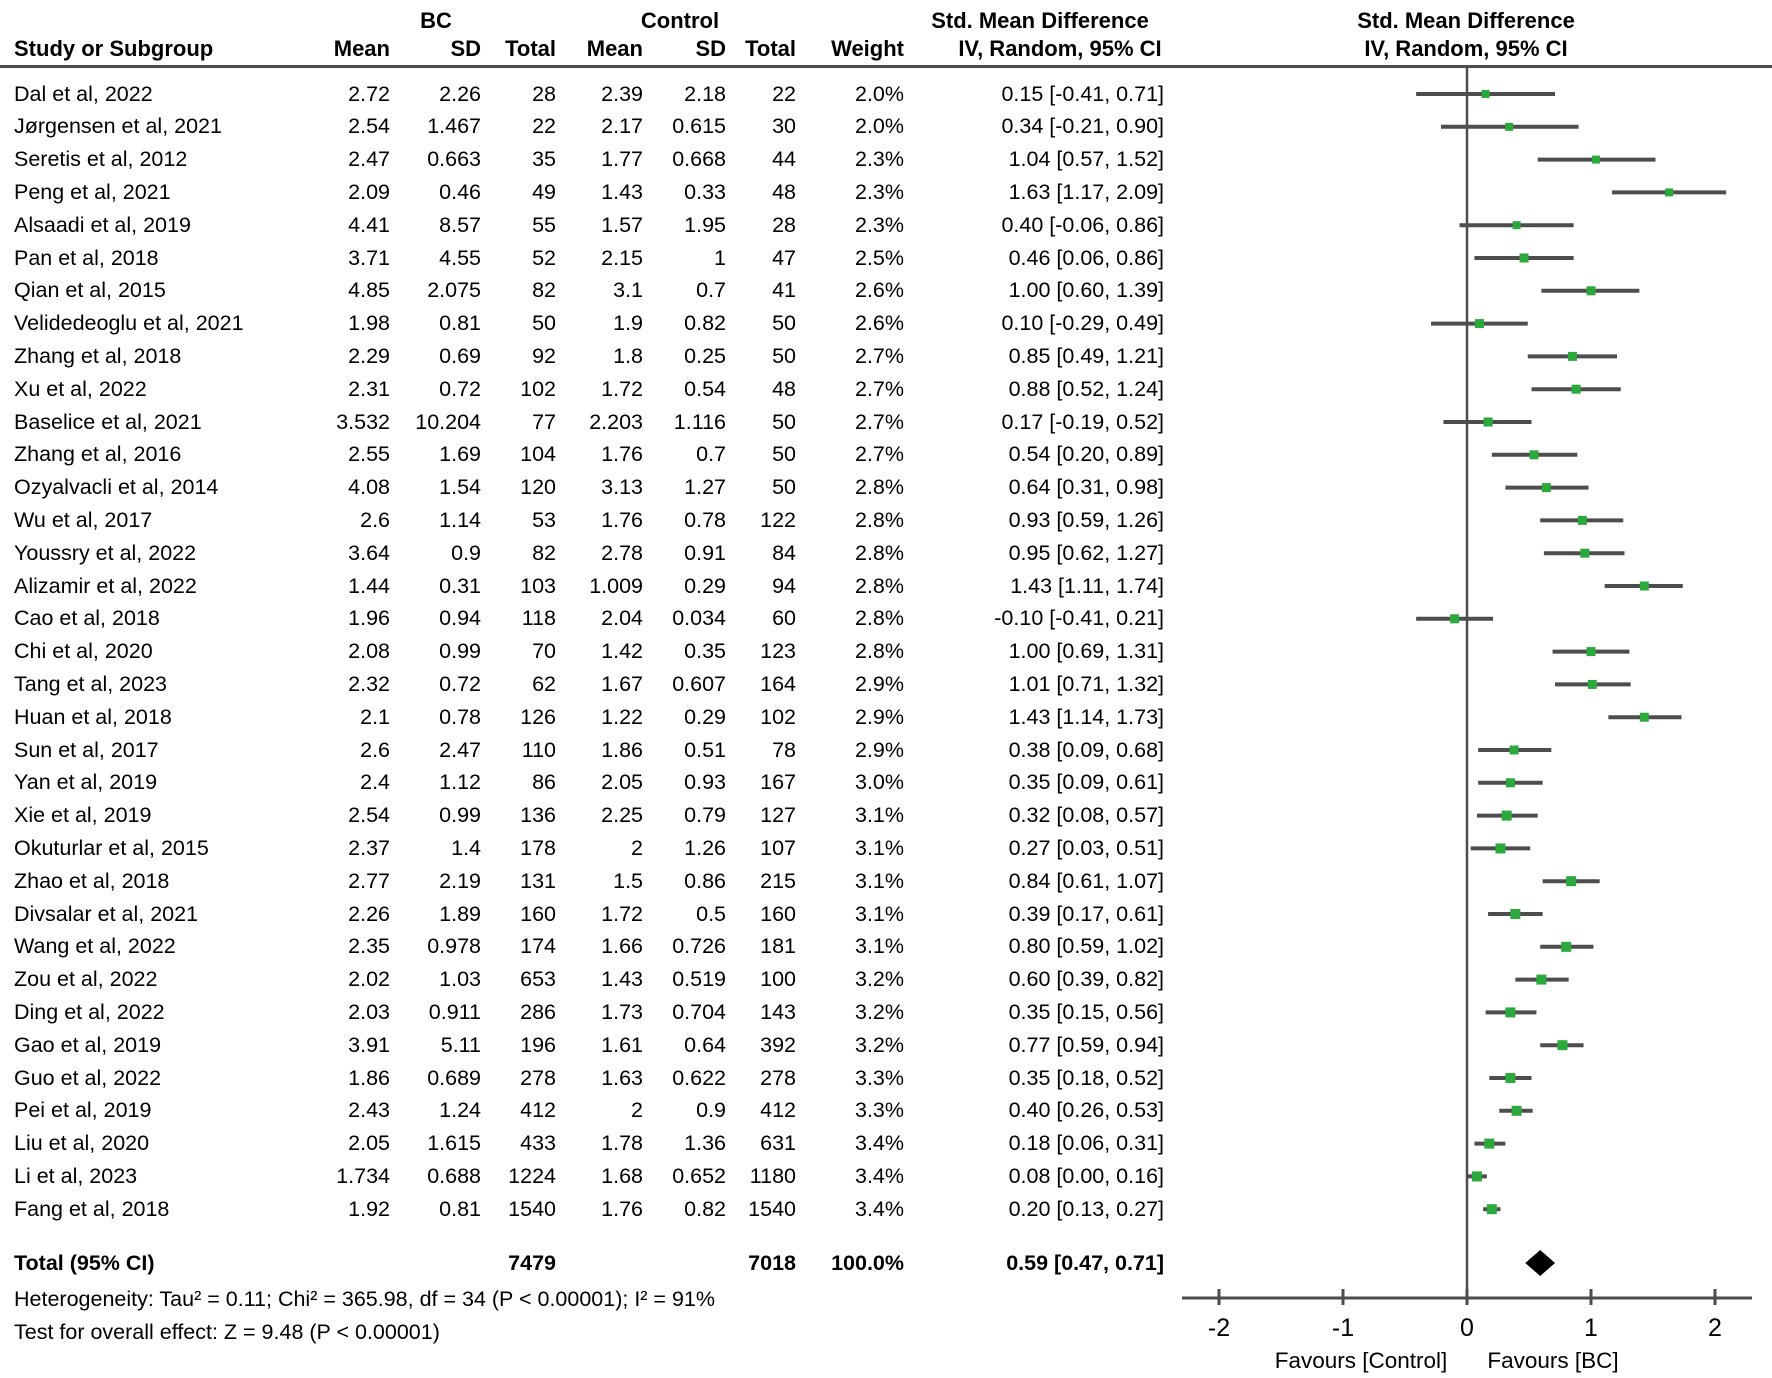  I want to click on bc-mean: 2.05, so click(369, 1143).